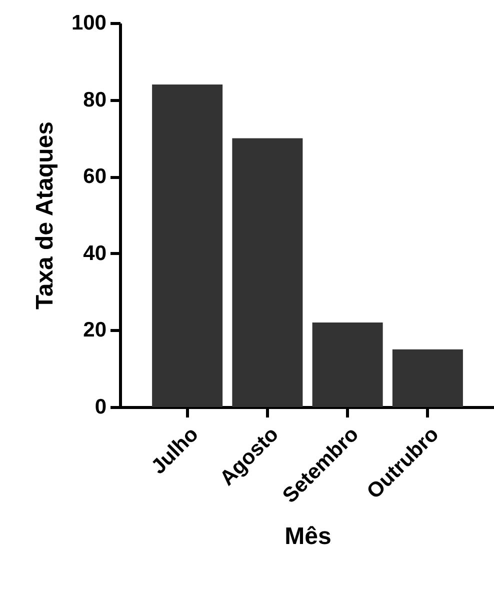 This screenshot has height=589, width=494. I want to click on y-tick-label: 60, so click(94, 176).